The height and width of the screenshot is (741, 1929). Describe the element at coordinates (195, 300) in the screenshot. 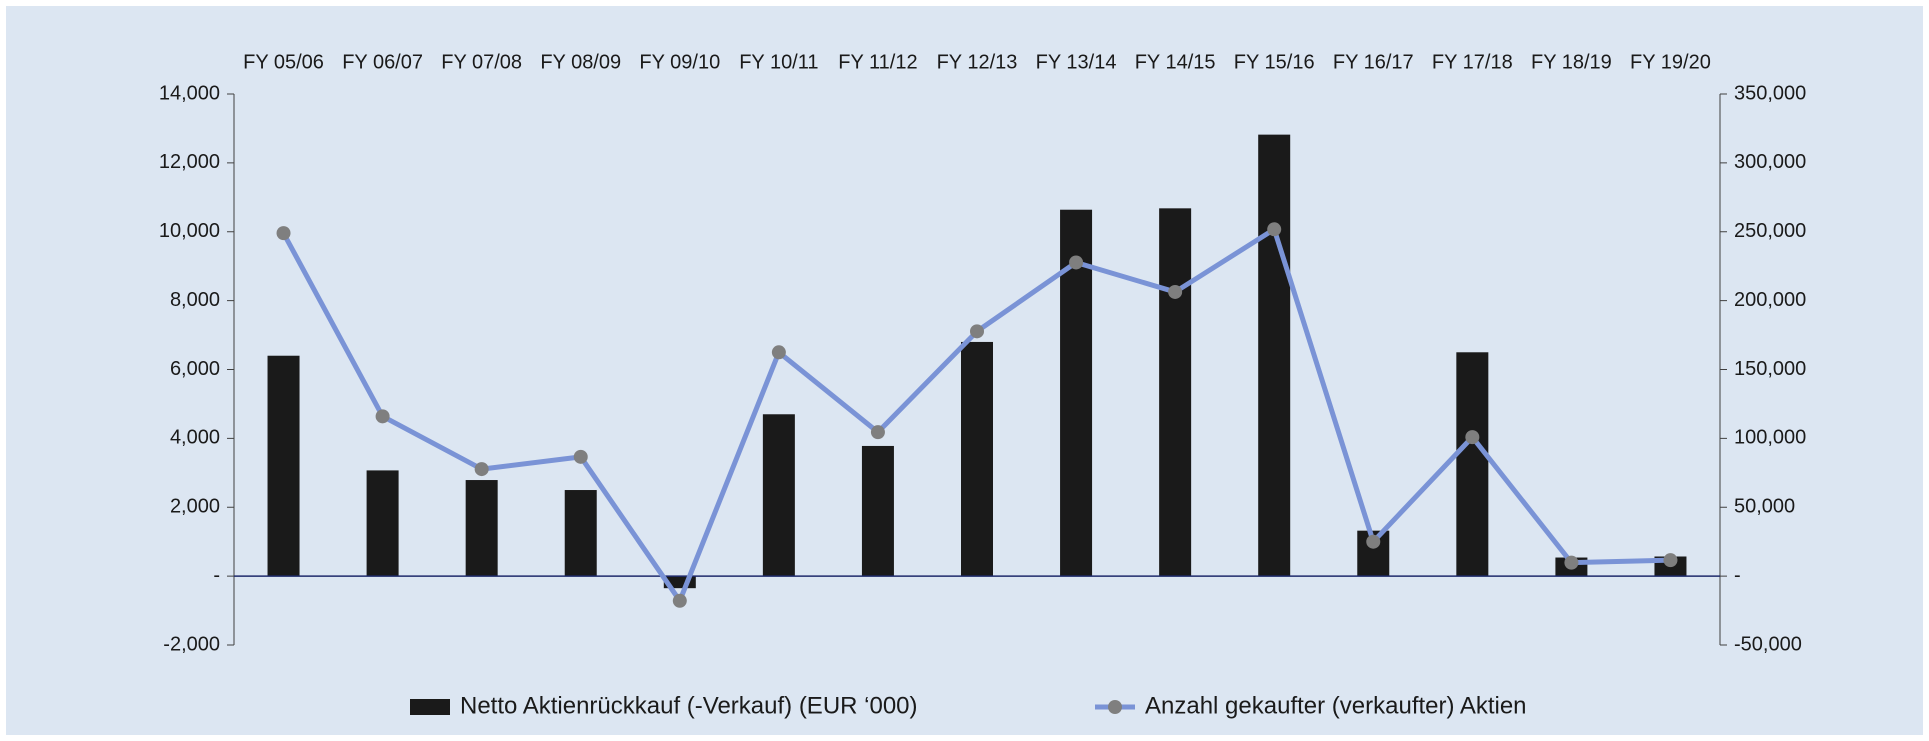

I see `y-tick-label: 8,000` at that location.